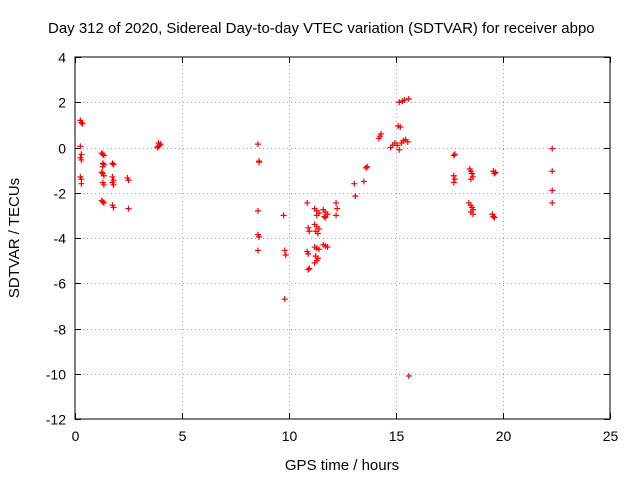 The width and height of the screenshot is (640, 480). I want to click on x-axis-label: GPS time / hours, so click(342, 465).